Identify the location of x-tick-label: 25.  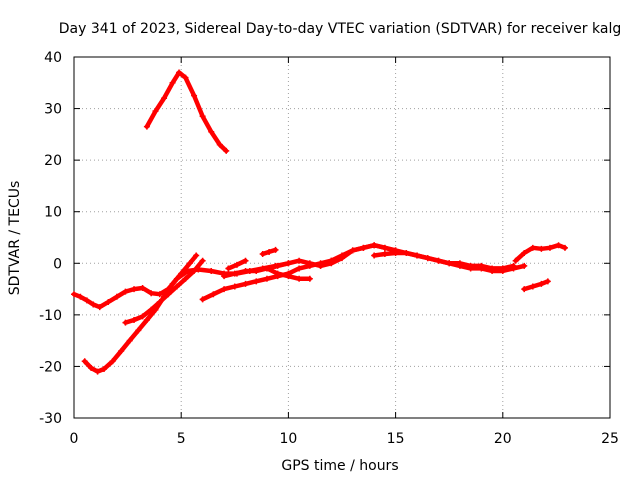
(610, 439).